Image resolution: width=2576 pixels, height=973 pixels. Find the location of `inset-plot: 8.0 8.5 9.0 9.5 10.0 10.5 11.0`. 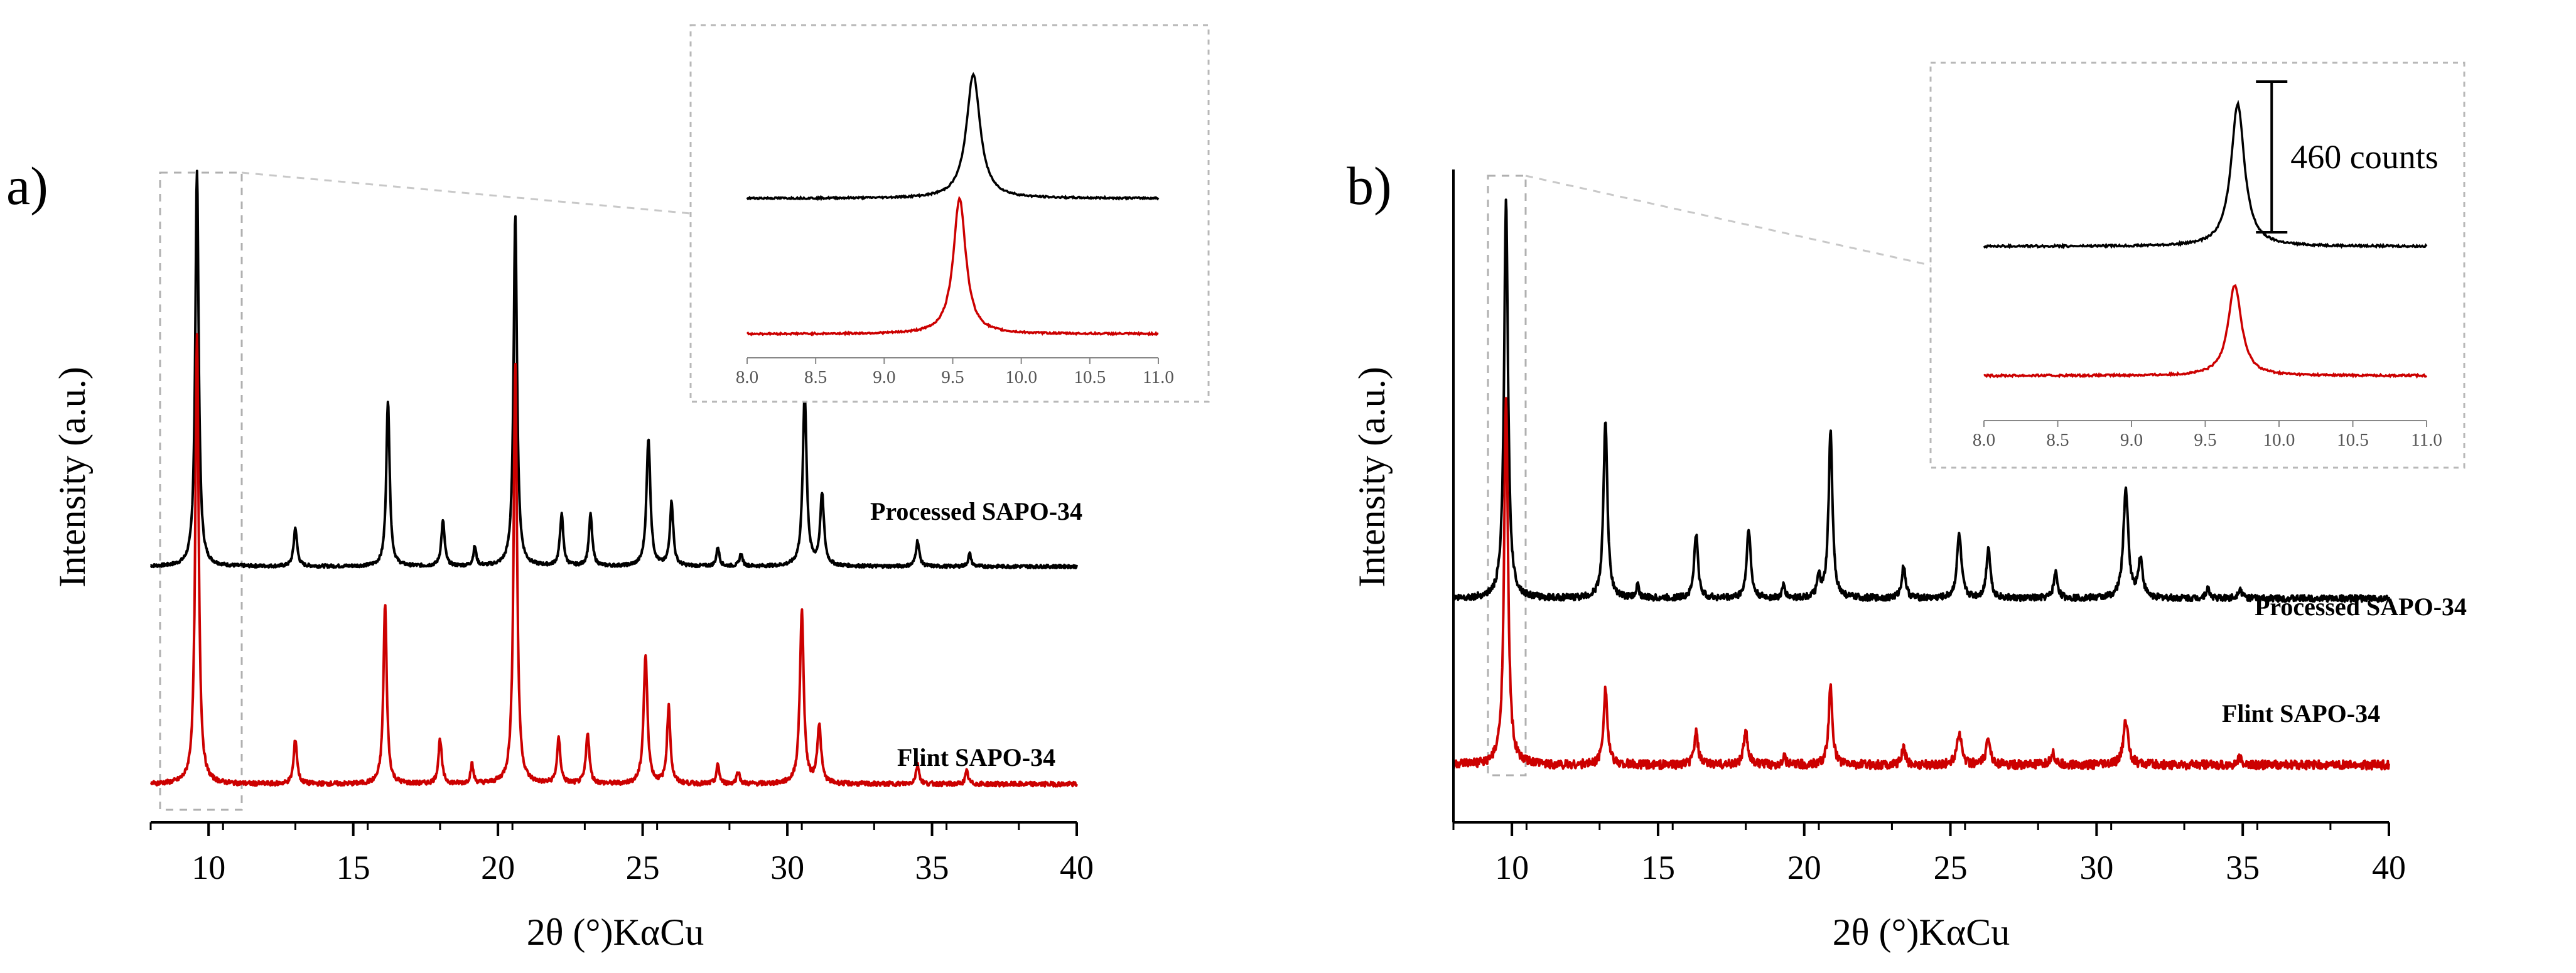

inset-plot: 8.0 8.5 9.0 9.5 10.0 10.5 11.0 is located at coordinates (725, 213).